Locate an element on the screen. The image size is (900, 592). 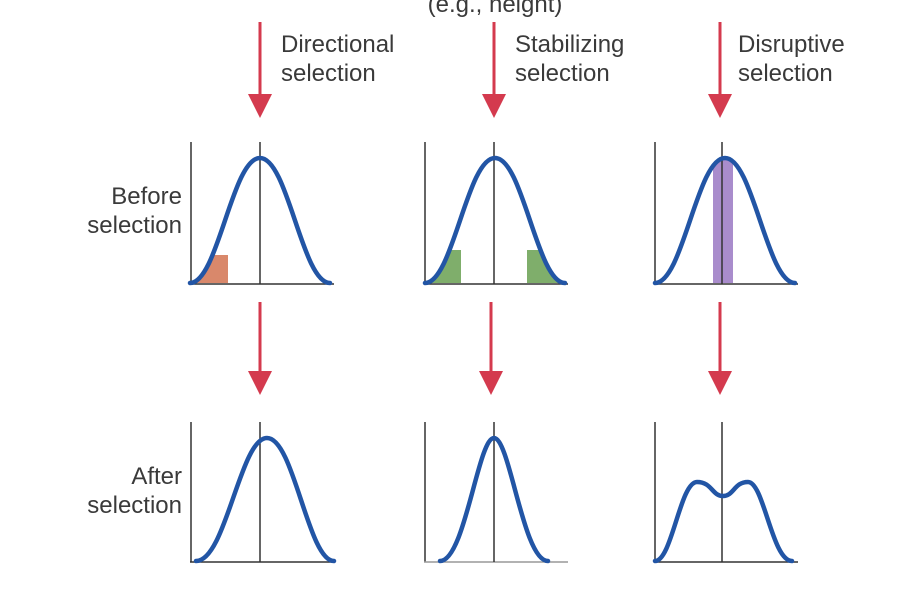
stabilizing-after-graph is located at coordinates (496, 493).